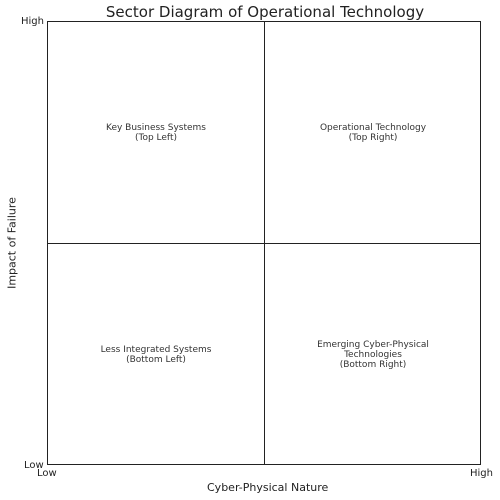 This screenshot has width=500, height=500. I want to click on x-axis-label: Cyber-Physical Nature, so click(268, 487).